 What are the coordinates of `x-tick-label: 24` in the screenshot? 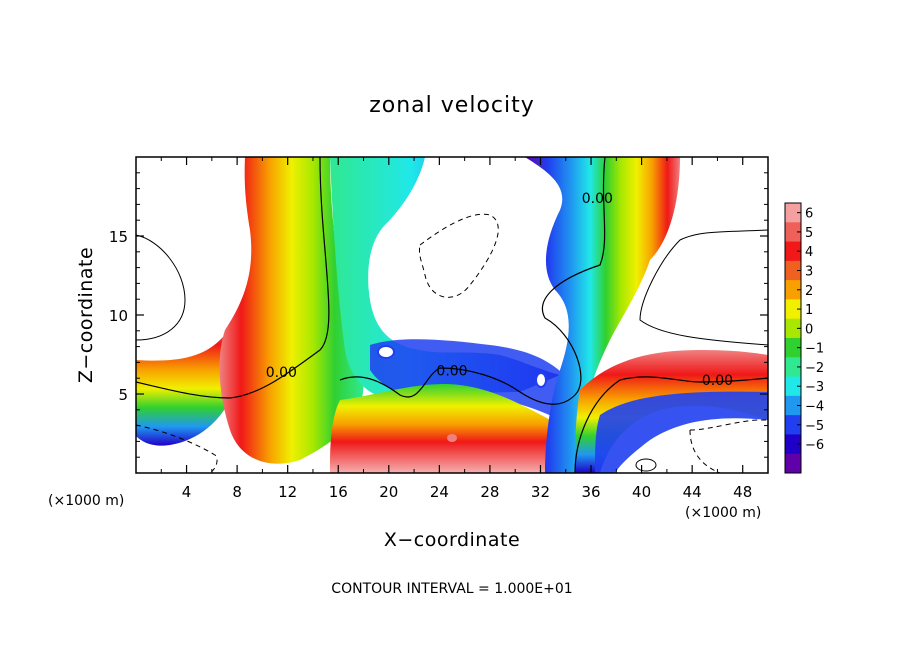 It's located at (439, 492).